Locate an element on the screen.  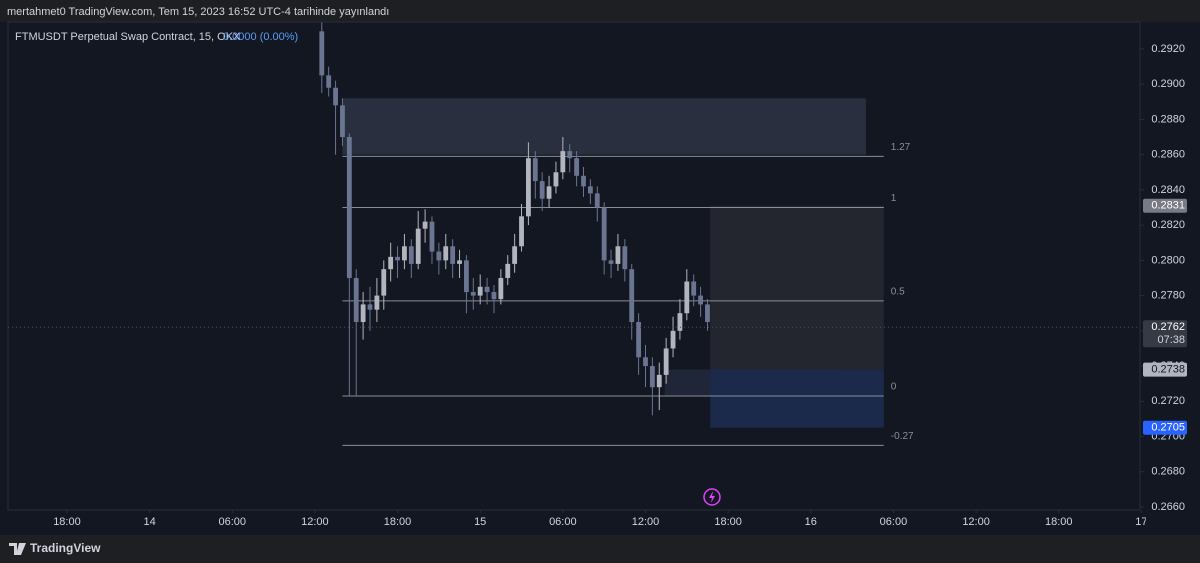
y-tick-label: 0.2840 is located at coordinates (1168, 190).